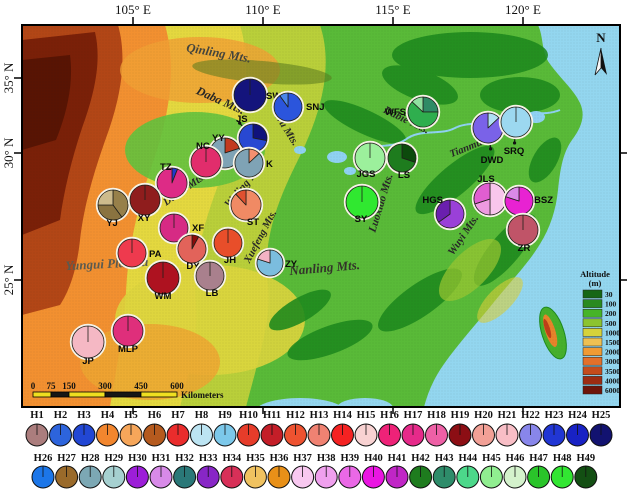  I want to click on haplotype-label: H6, so click(154, 415).